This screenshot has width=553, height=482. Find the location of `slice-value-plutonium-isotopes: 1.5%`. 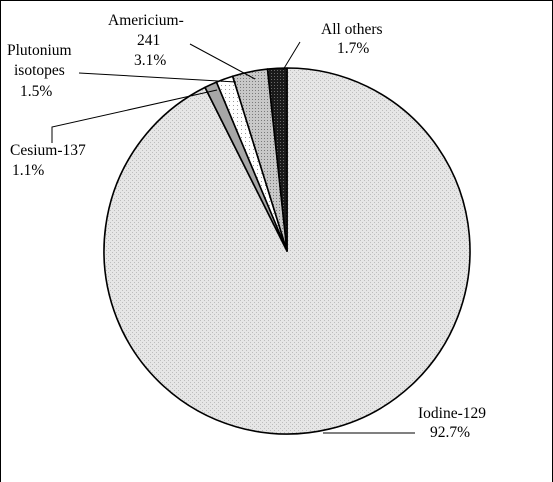

slice-value-plutonium-isotopes: 1.5% is located at coordinates (36, 91).